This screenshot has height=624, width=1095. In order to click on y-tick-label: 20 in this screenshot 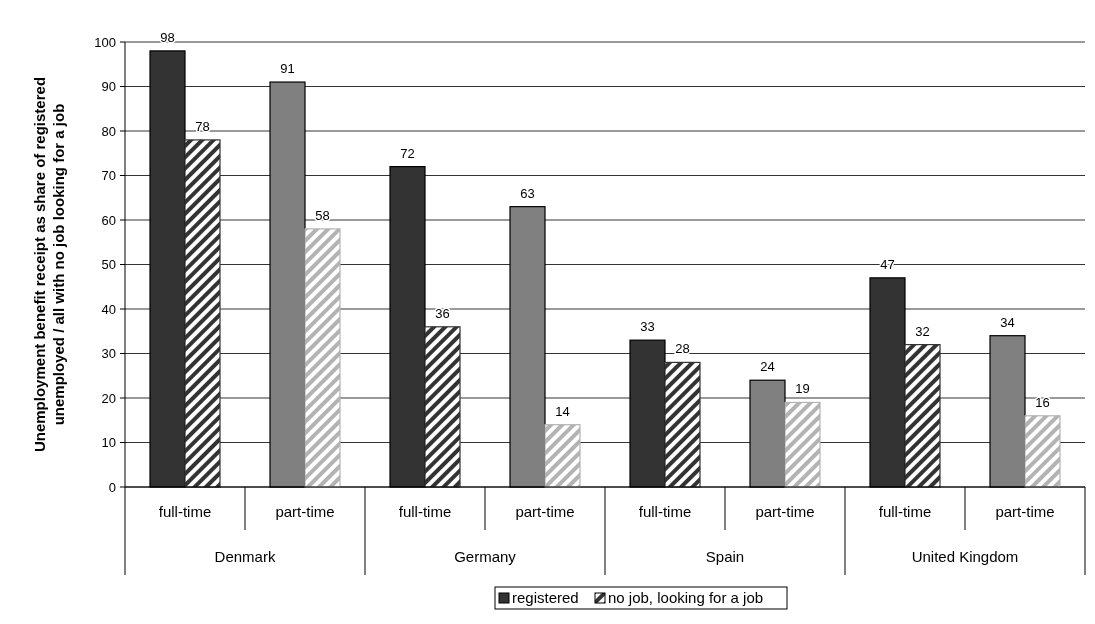, I will do `click(108, 398)`.